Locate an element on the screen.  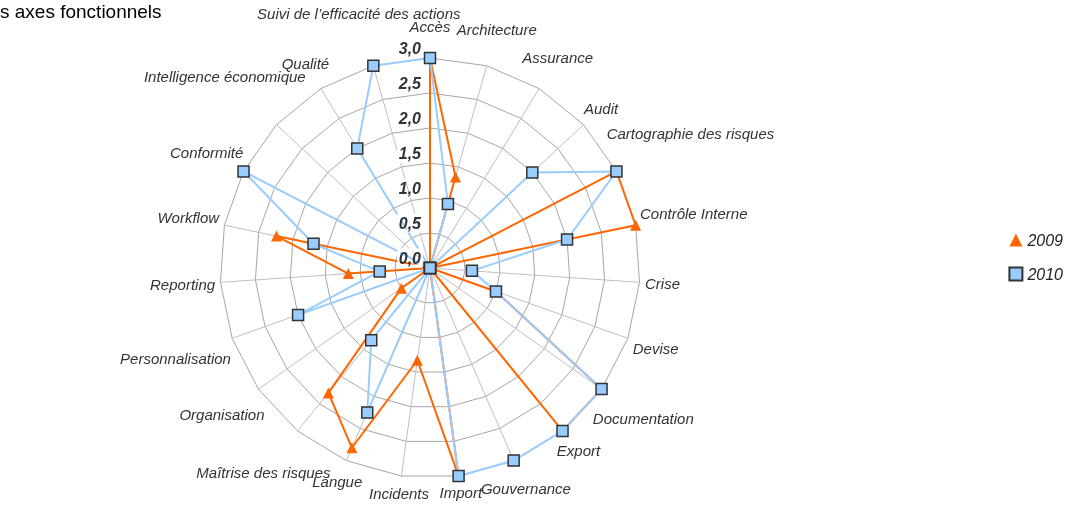
spoke-label: Devise is located at coordinates (655, 348).